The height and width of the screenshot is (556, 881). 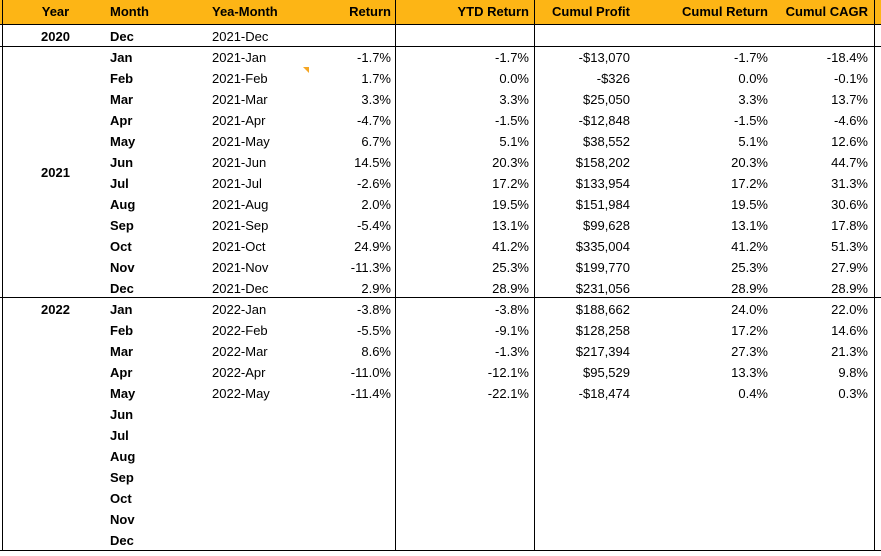 I want to click on header-month: Month, so click(x=129, y=11).